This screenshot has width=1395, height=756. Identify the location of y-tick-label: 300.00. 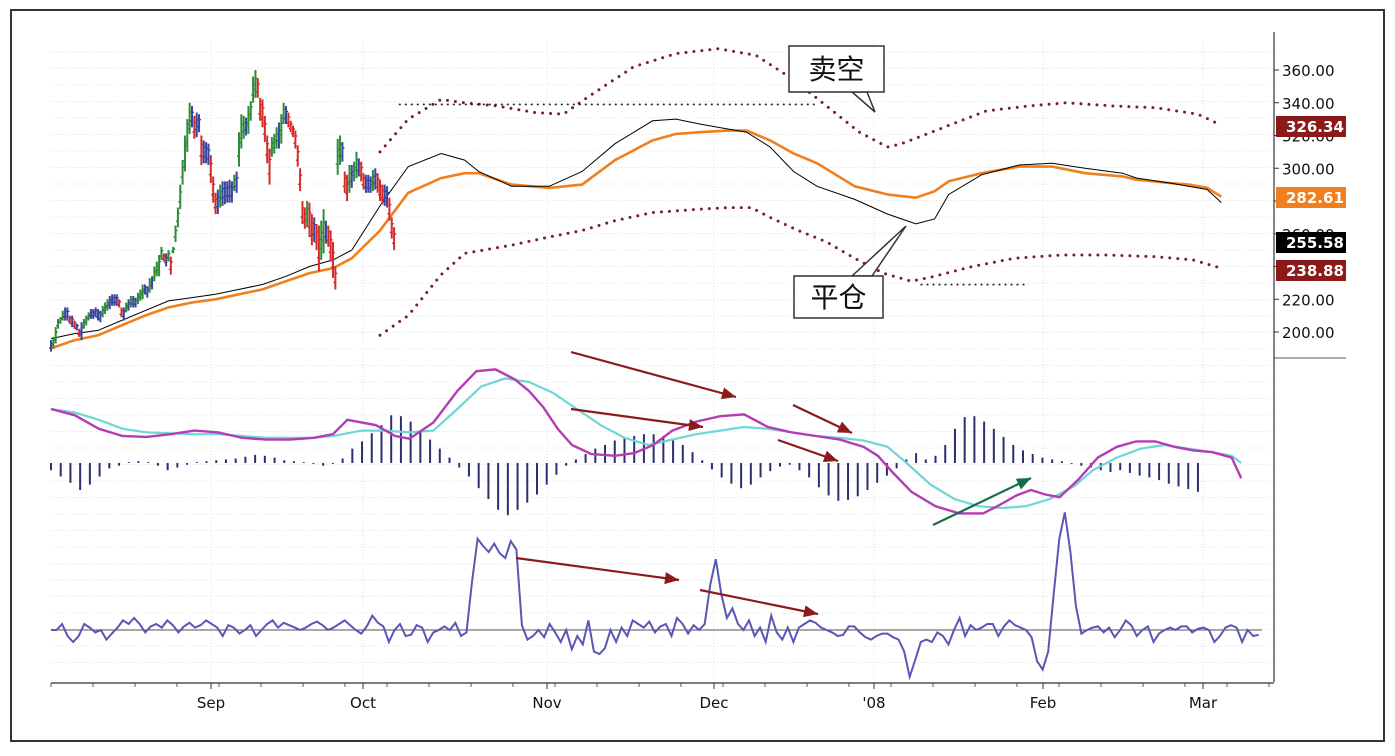
(1308, 169).